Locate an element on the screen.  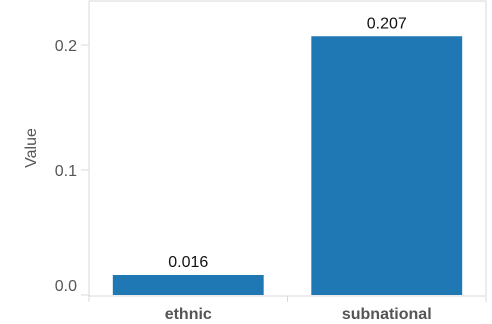
data-label: 0.207 is located at coordinates (387, 23).